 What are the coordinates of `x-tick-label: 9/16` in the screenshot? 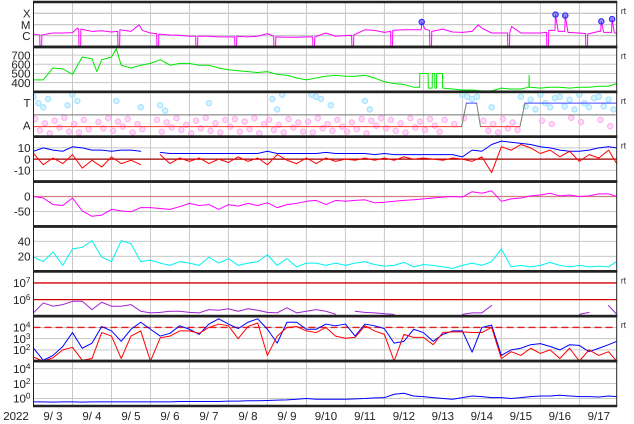 It's located at (560, 417).